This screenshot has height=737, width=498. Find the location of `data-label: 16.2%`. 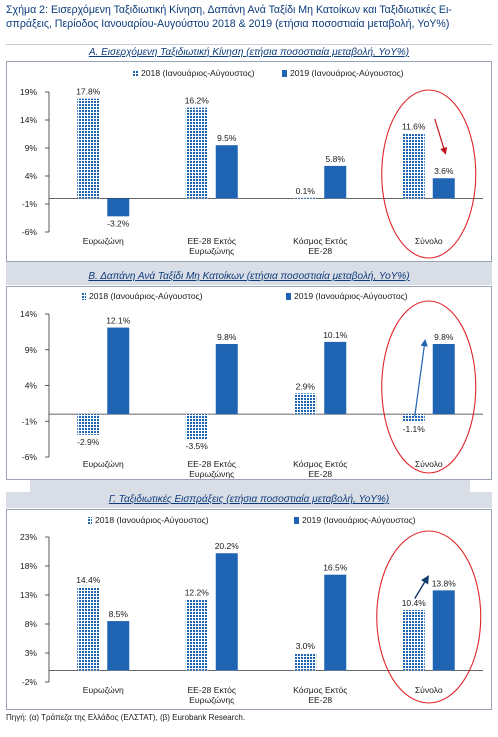

data-label: 16.2% is located at coordinates (197, 101).